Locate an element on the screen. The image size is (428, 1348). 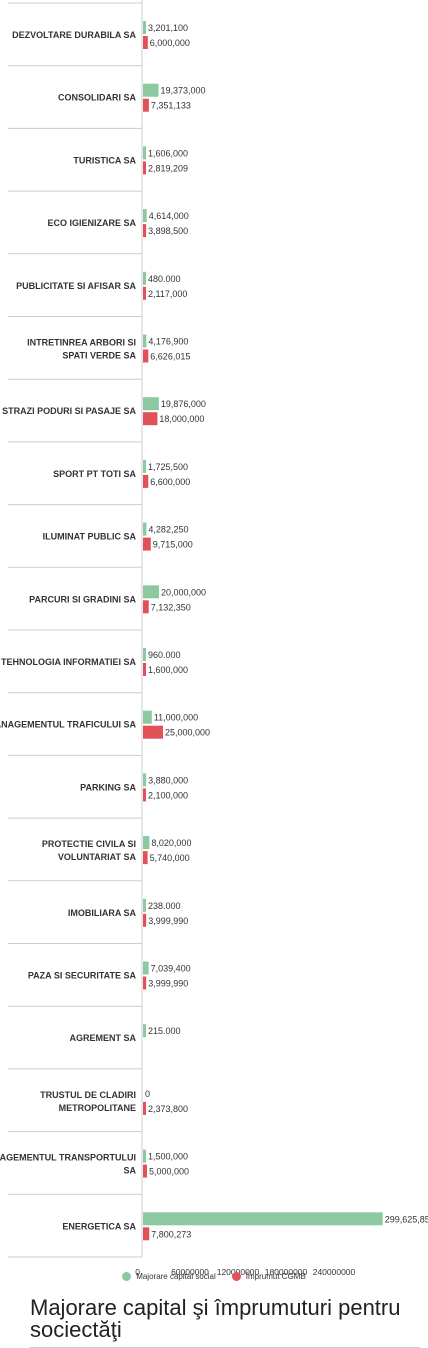
category-label: STRAZI PODURI SI PASAJE SA is located at coordinates (69, 411).